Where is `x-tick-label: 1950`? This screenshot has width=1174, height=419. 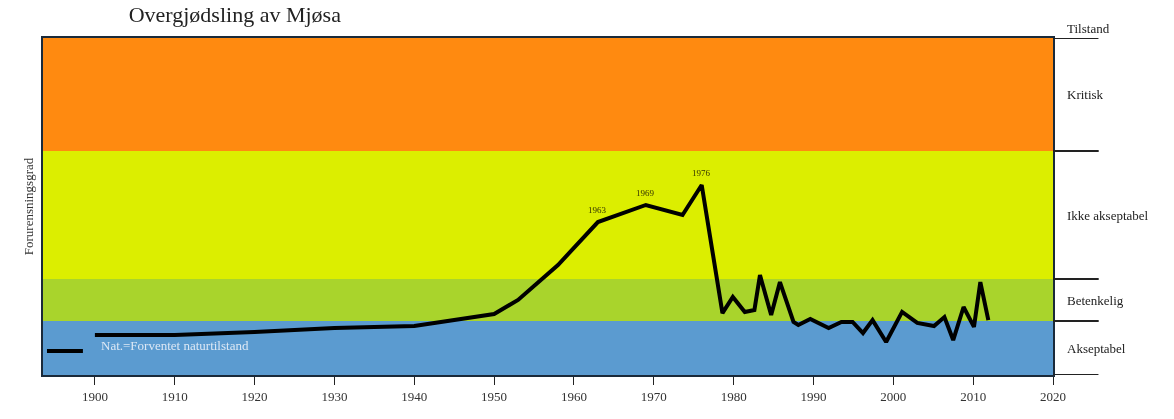 x-tick-label: 1950 is located at coordinates (494, 396).